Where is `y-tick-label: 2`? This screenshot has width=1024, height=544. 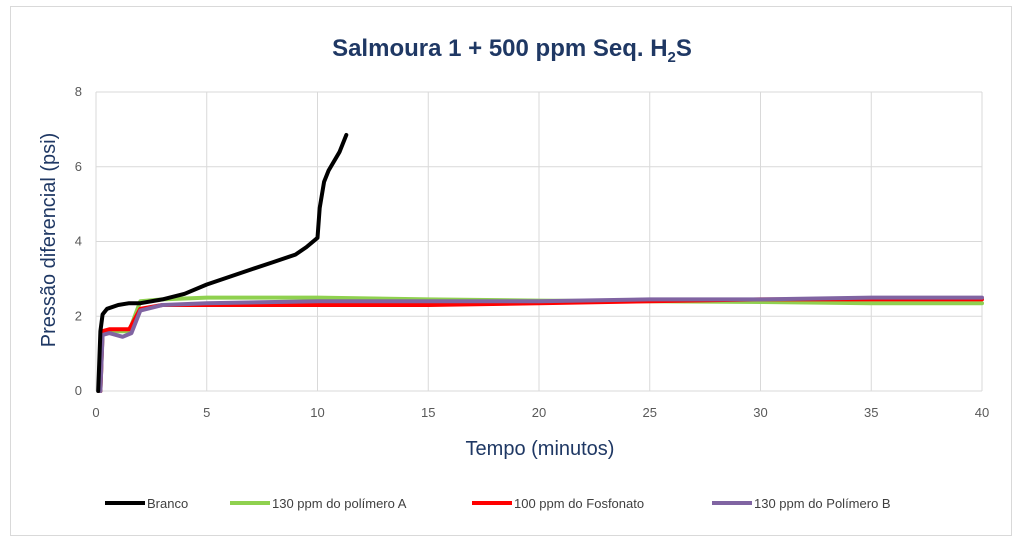 y-tick-label: 2 is located at coordinates (78, 315).